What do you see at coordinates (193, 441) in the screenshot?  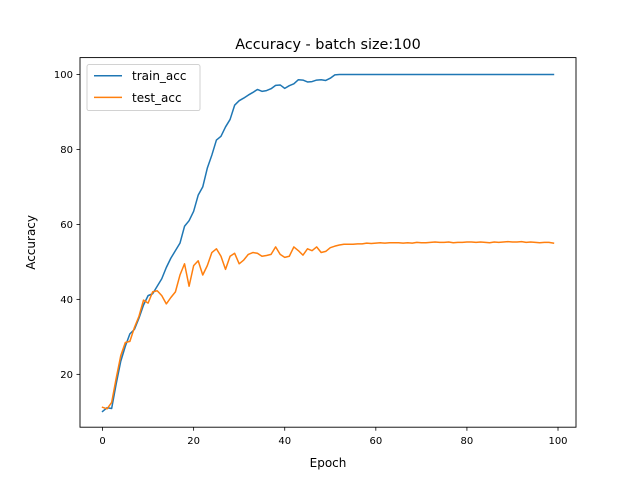 I see `x-tick-label: 20` at bounding box center [193, 441].